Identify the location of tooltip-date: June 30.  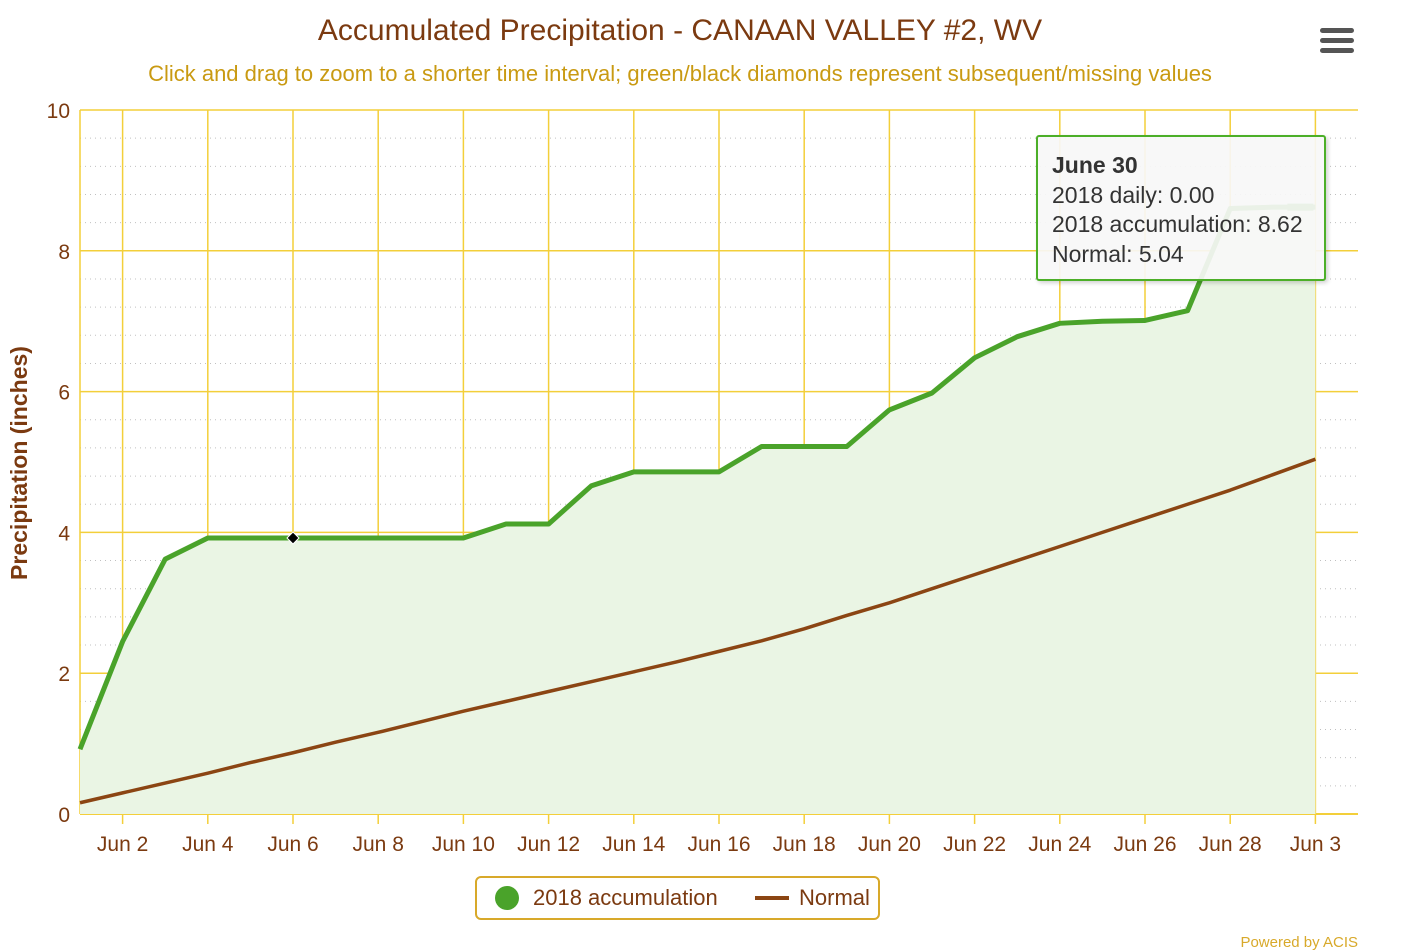
(1095, 165).